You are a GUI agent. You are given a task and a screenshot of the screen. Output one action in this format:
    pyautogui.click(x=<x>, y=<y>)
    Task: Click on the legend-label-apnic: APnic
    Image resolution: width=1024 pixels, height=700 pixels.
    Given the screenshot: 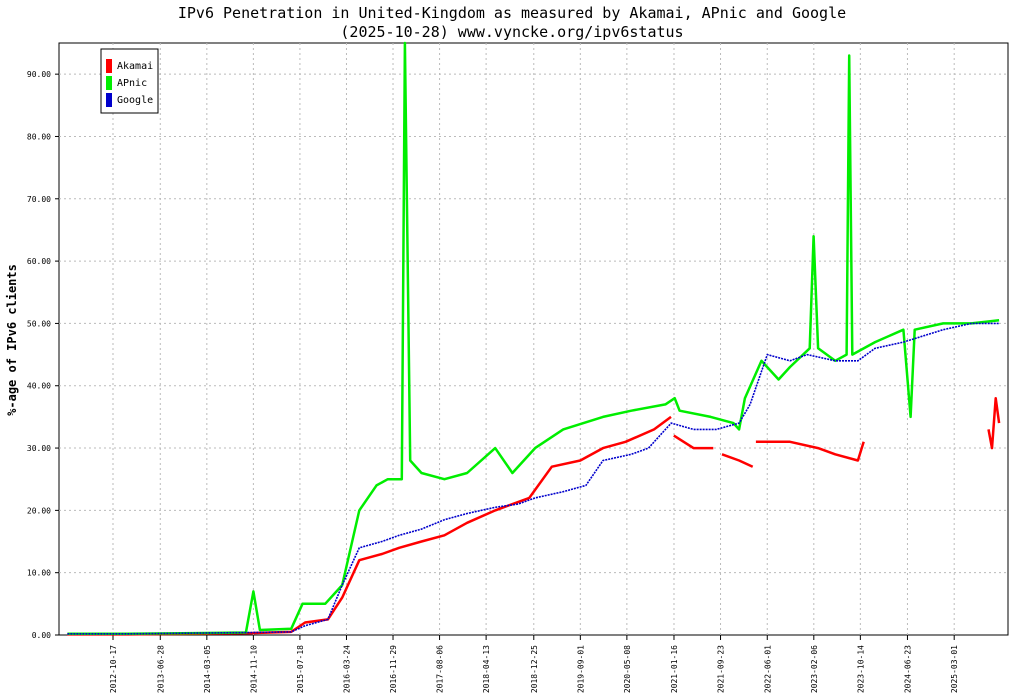 What is the action you would take?
    pyautogui.click(x=132, y=83)
    